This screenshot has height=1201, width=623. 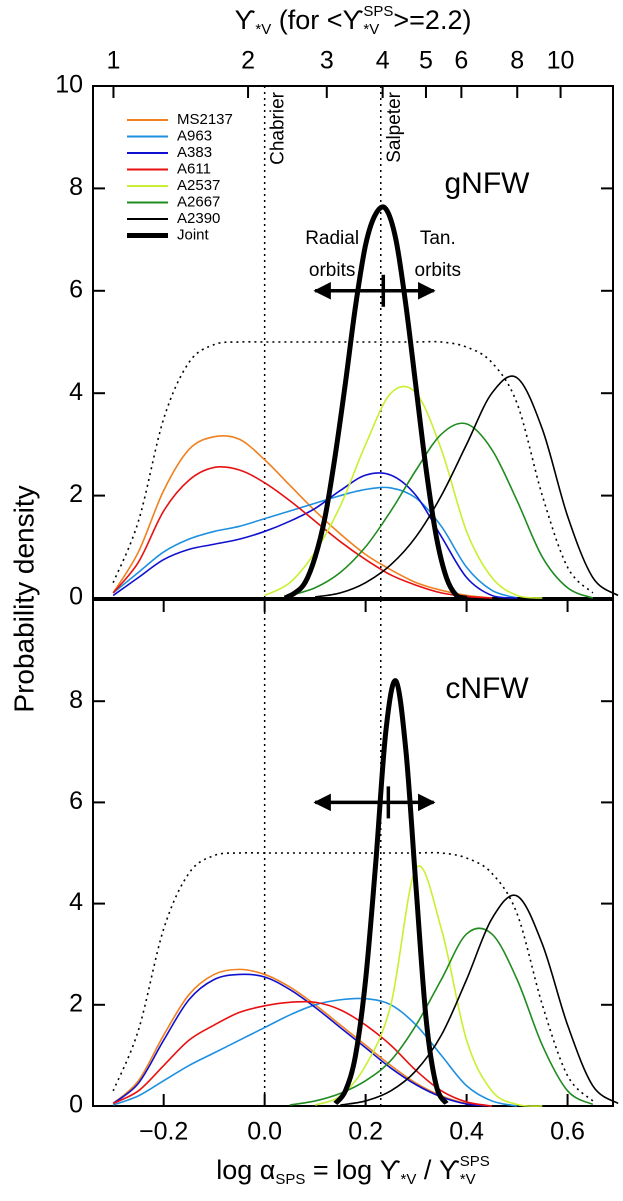 What do you see at coordinates (438, 238) in the screenshot?
I see `orbit-label: Tan.` at bounding box center [438, 238].